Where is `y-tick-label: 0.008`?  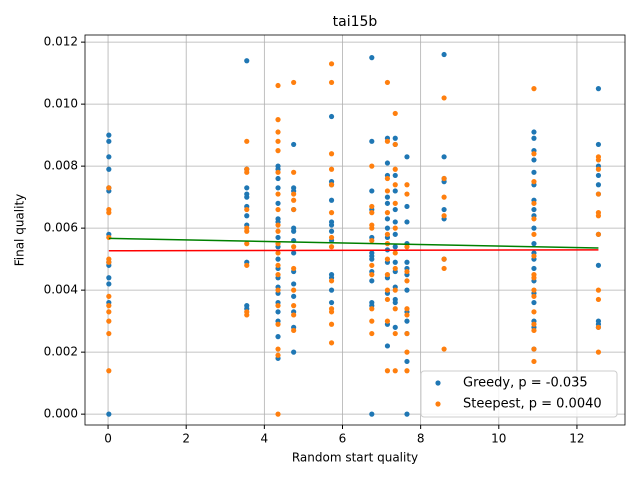
y-tick-label: 0.008 is located at coordinates (61, 166).